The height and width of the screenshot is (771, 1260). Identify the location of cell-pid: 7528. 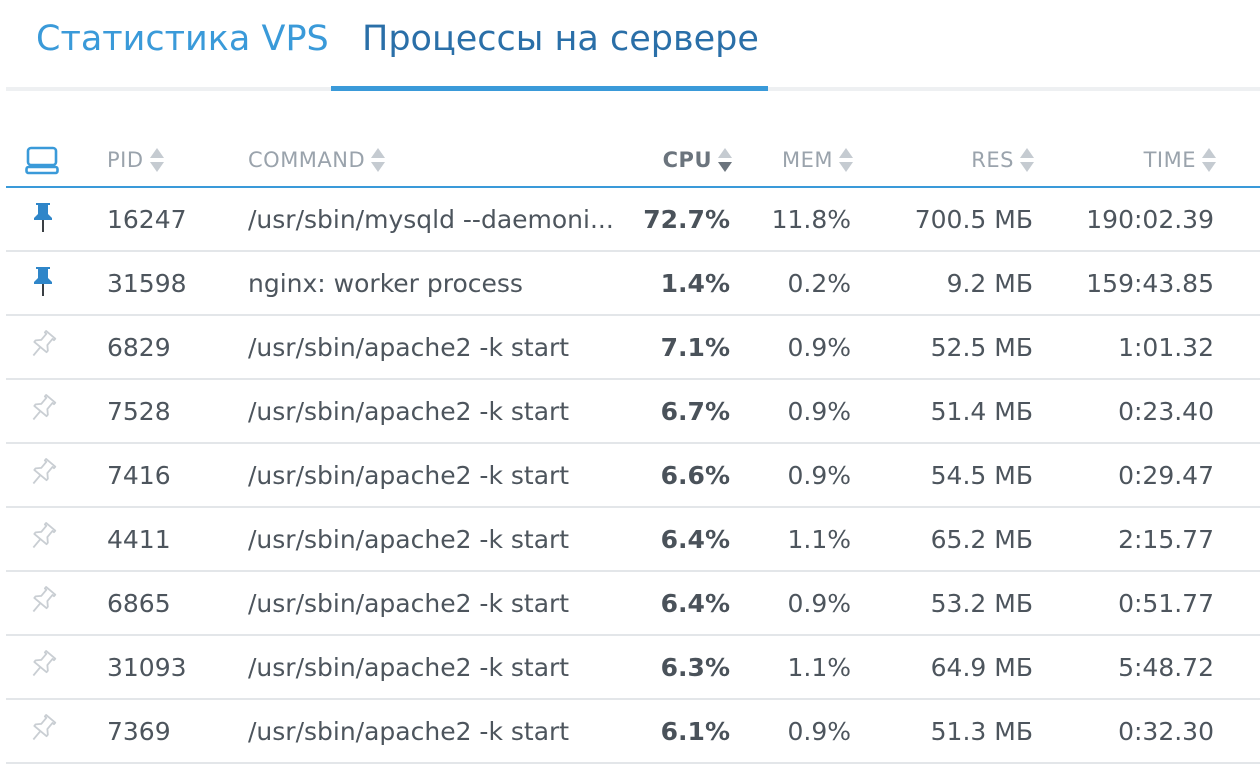
(139, 411).